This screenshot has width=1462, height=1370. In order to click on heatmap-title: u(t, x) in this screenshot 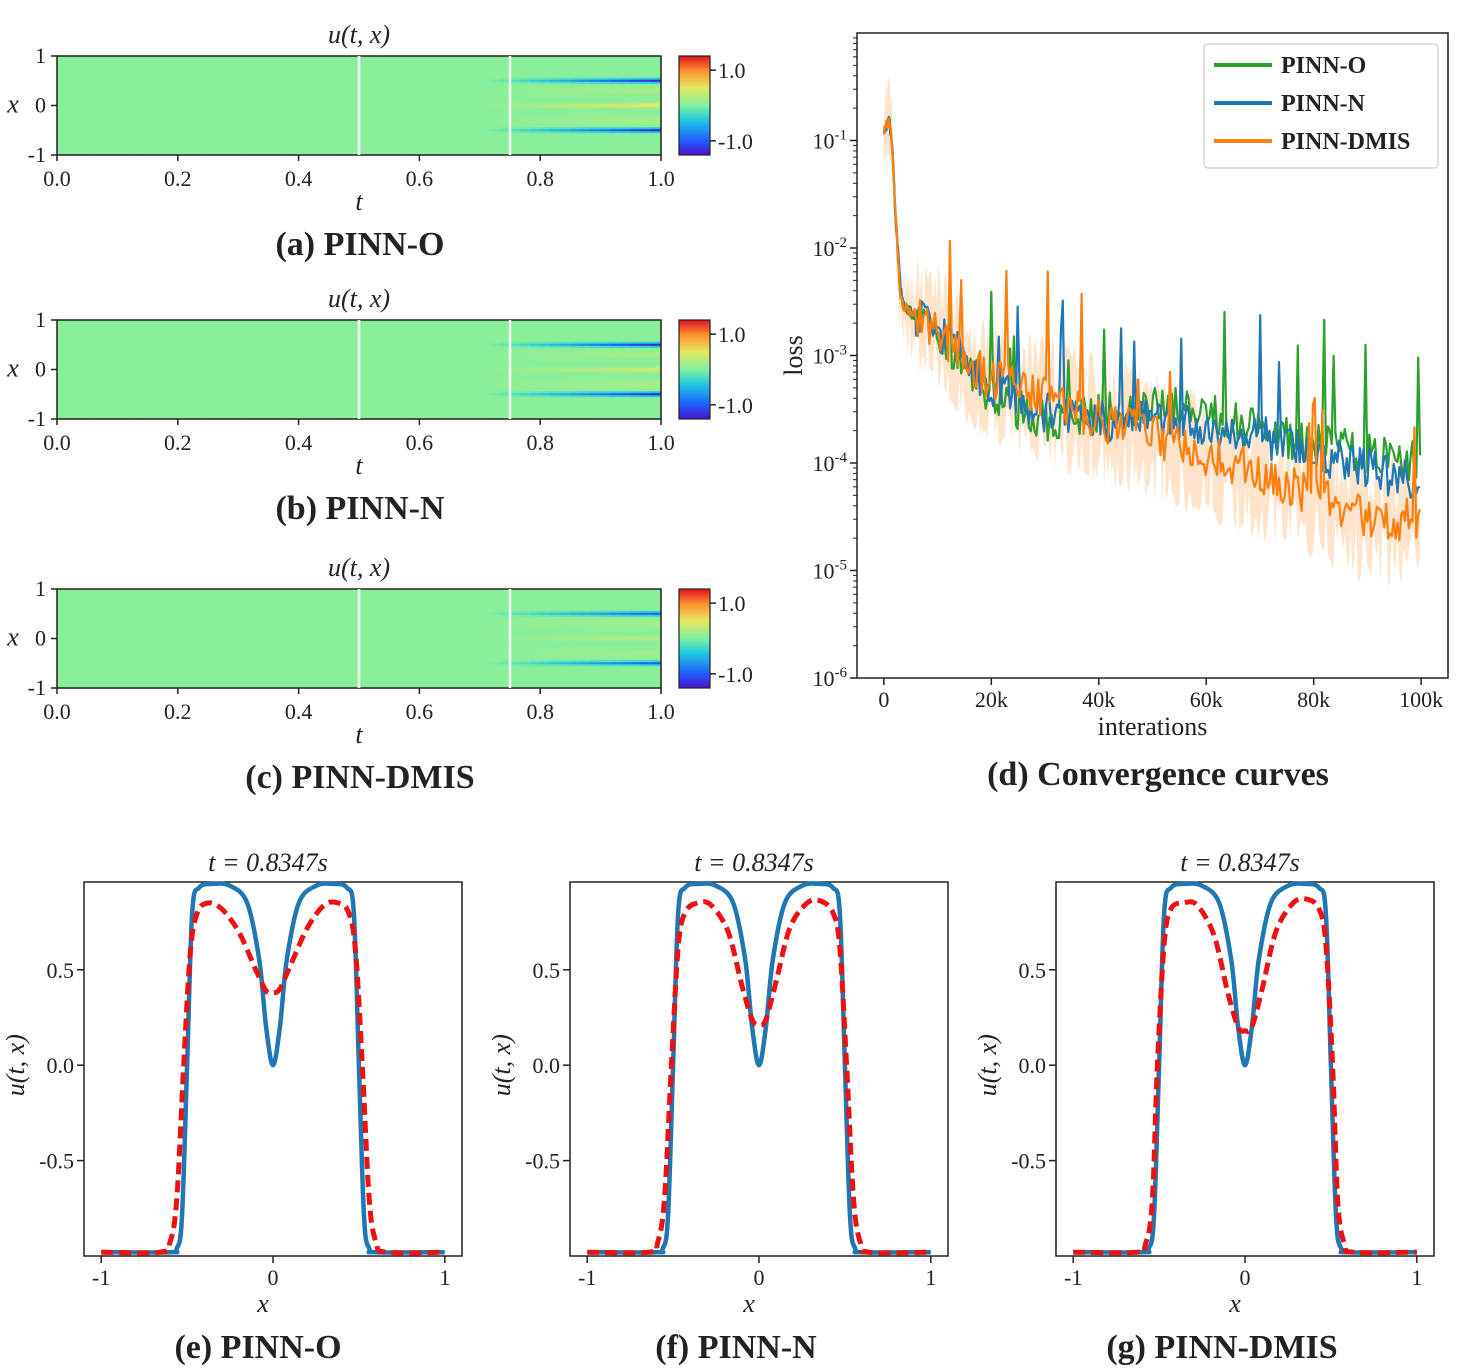, I will do `click(359, 34)`.